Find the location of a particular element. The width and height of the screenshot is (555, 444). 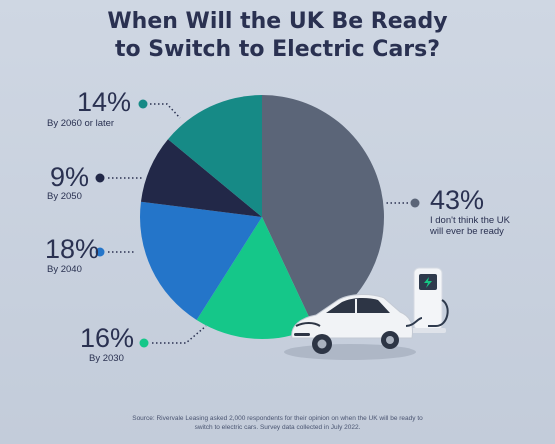

label-2040: 18% is located at coordinates (72, 249).